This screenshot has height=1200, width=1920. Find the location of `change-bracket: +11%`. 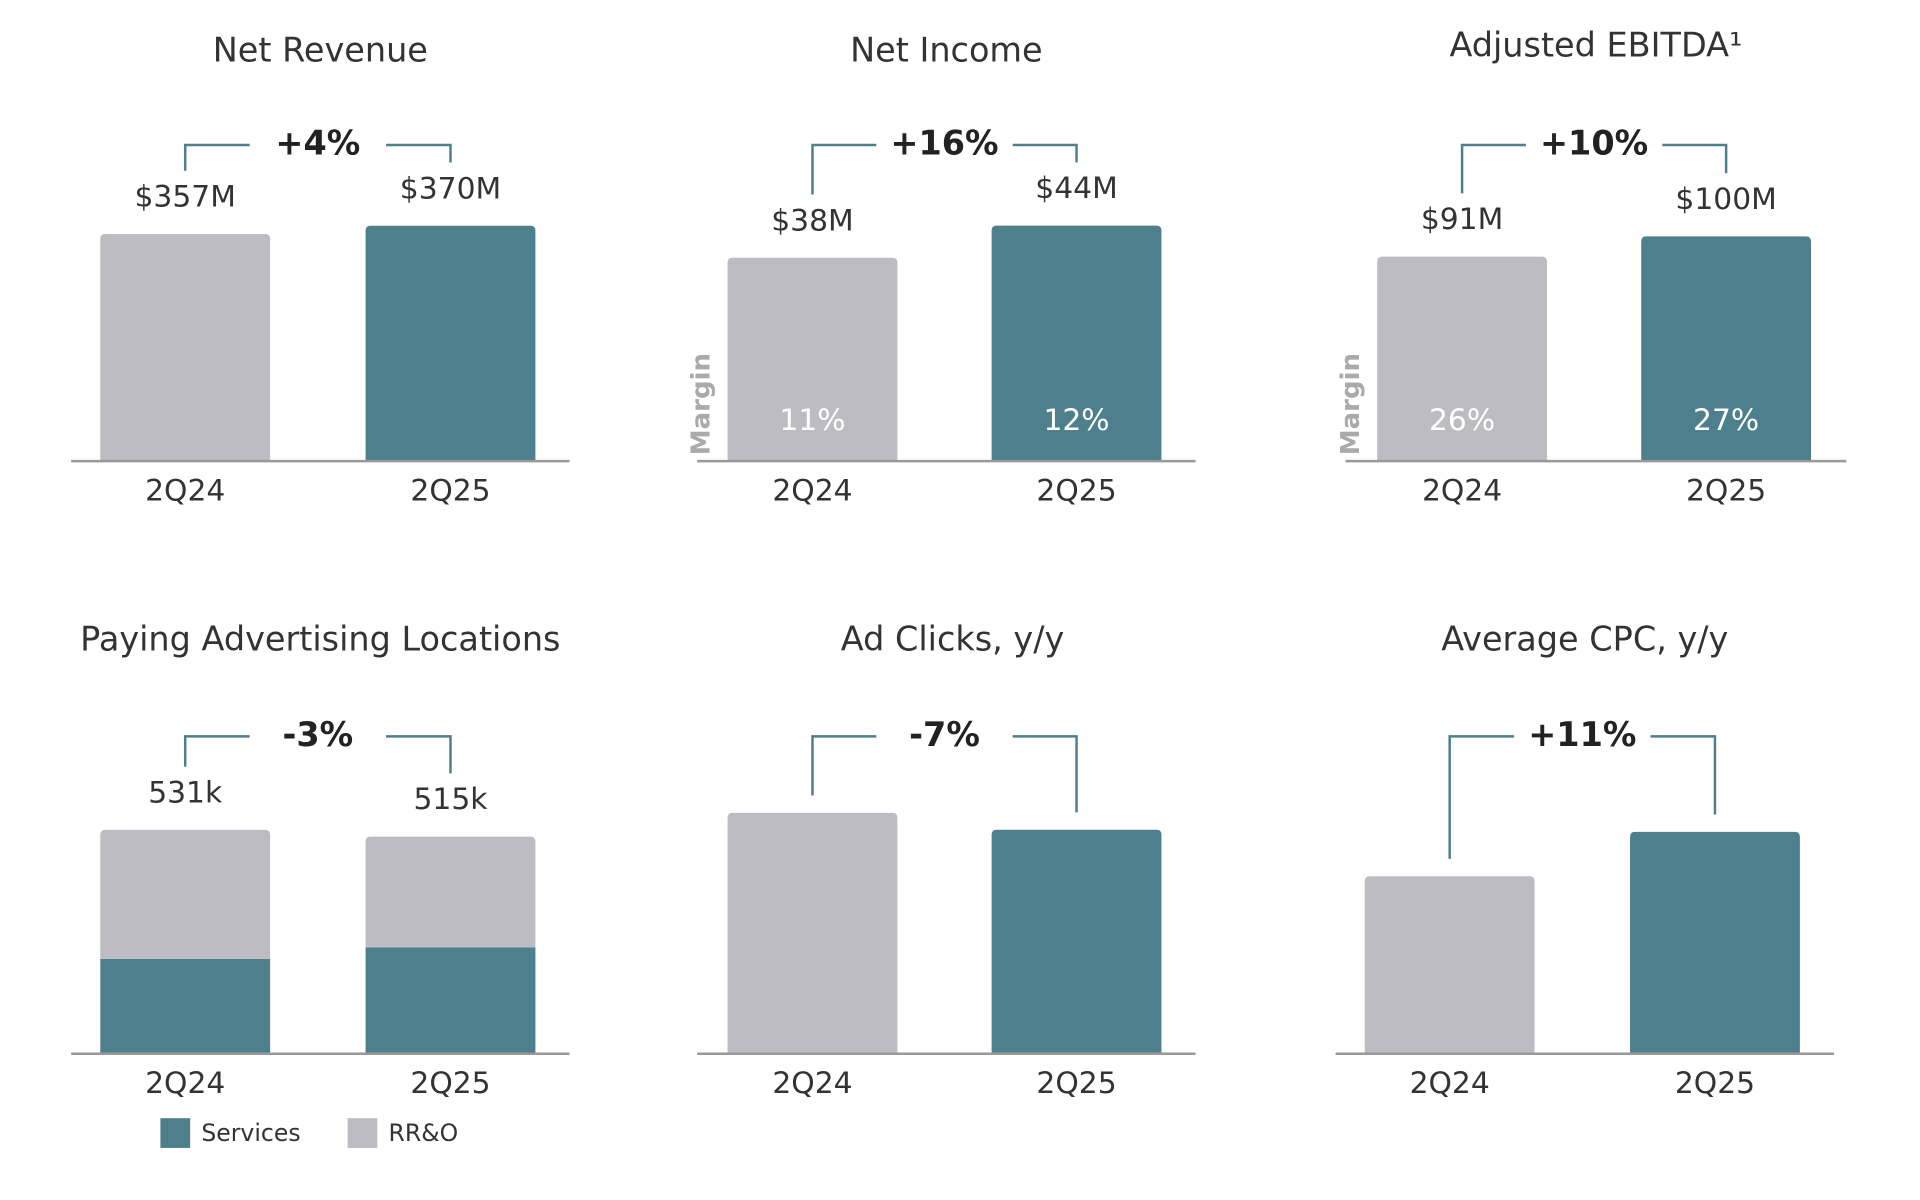

change-bracket: +11% is located at coordinates (1582, 787).